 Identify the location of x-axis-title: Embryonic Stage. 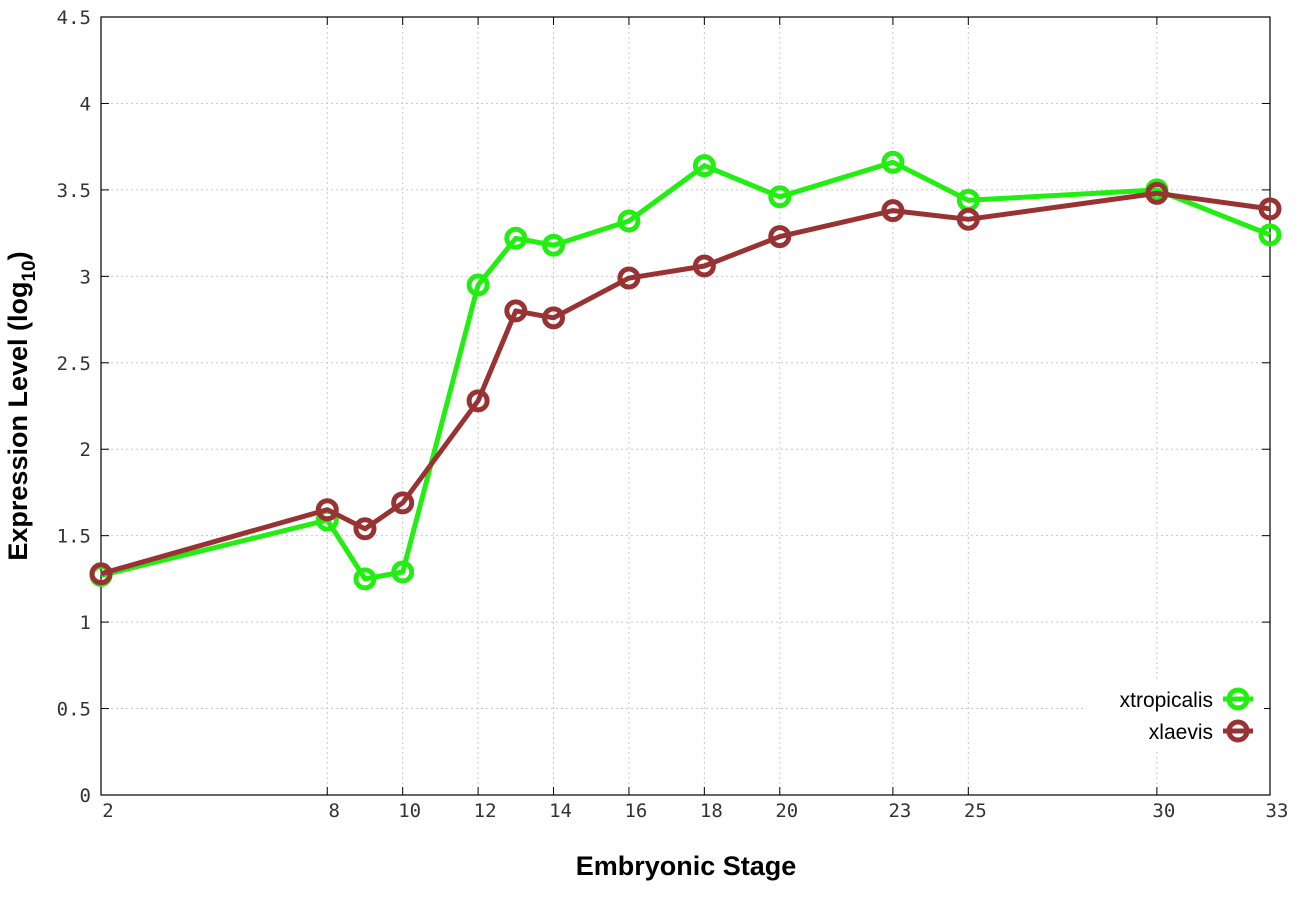
(686, 866).